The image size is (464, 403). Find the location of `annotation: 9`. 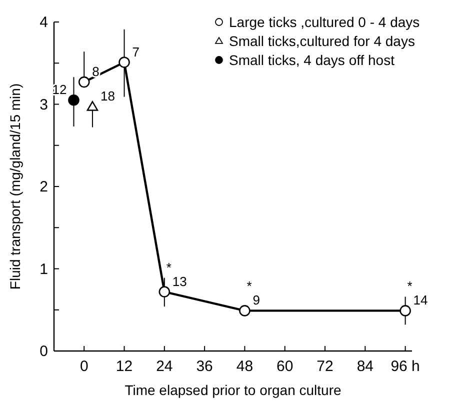

annotation: 9 is located at coordinates (256, 300).